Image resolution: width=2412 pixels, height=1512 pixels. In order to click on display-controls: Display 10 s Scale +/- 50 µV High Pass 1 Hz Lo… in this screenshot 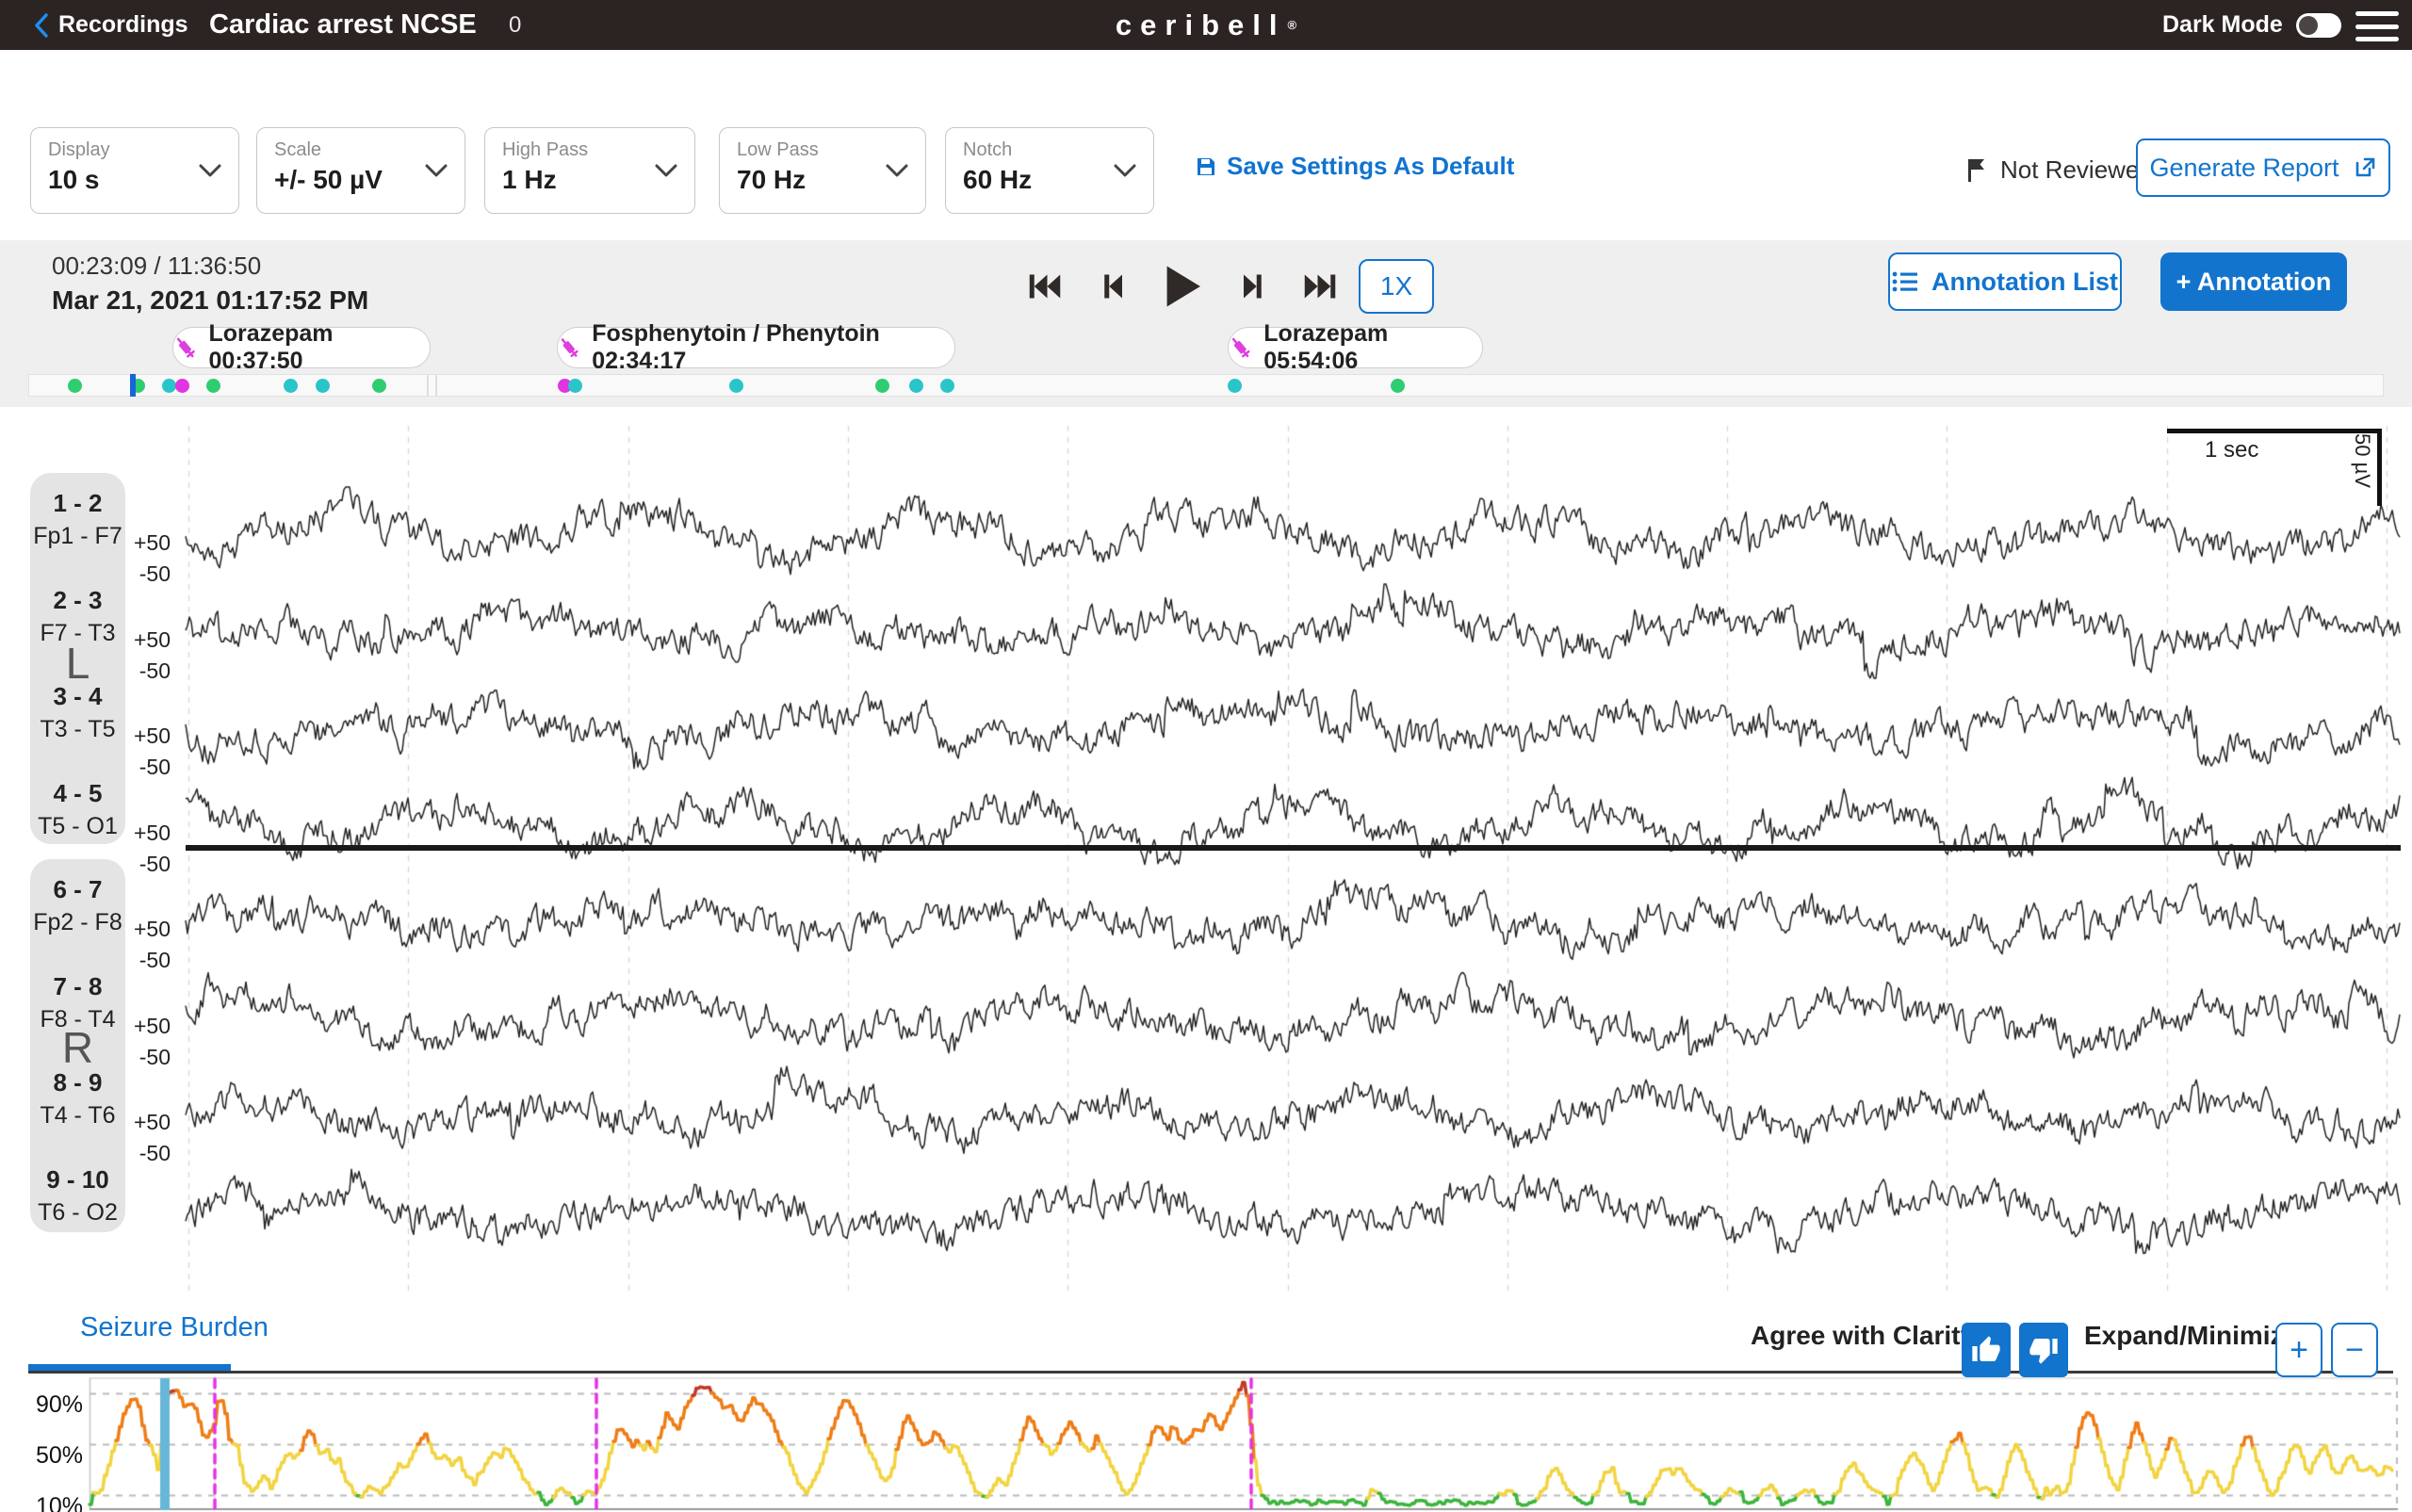, I will do `click(1206, 145)`.